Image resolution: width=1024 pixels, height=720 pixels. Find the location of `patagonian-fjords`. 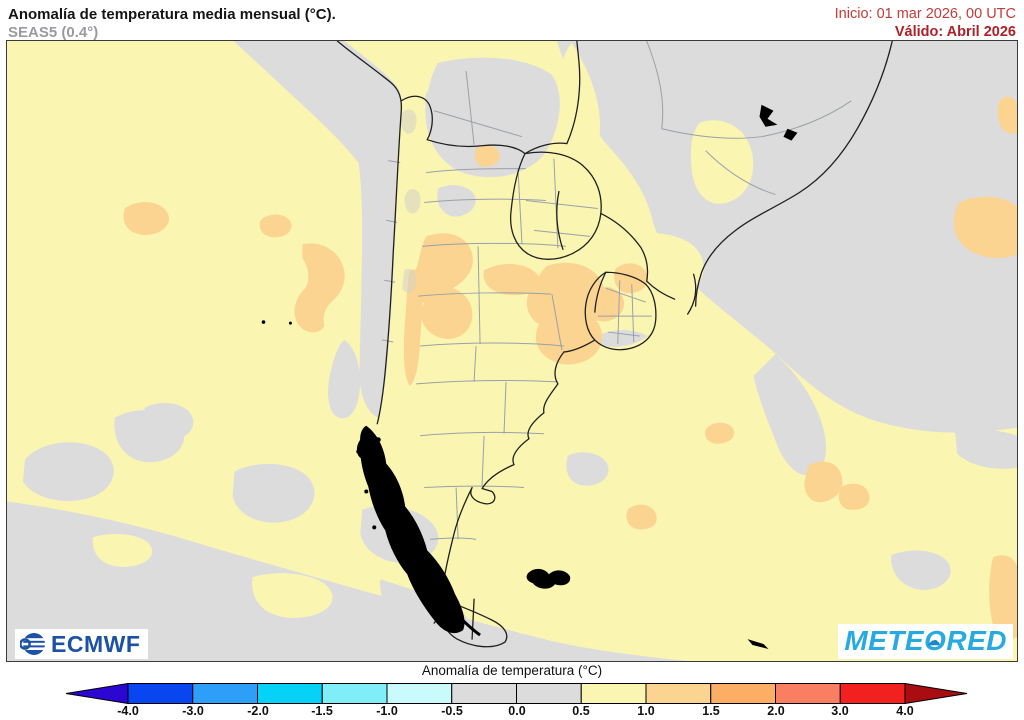

patagonian-fjords is located at coordinates (412, 529).